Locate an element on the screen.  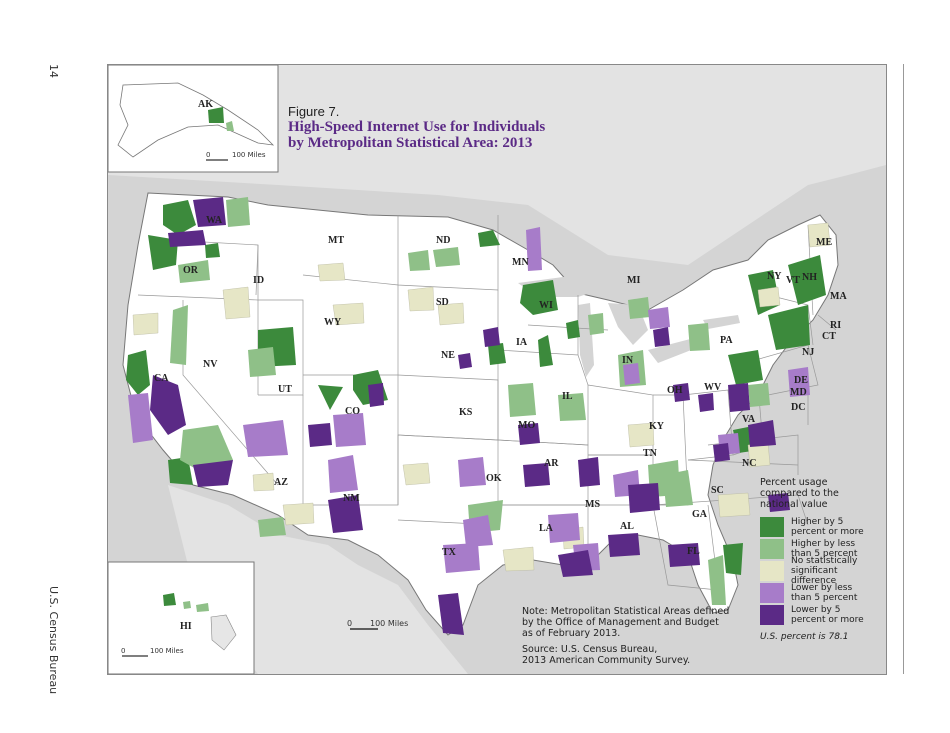
state-label-wi: WI is located at coordinates (546, 305).